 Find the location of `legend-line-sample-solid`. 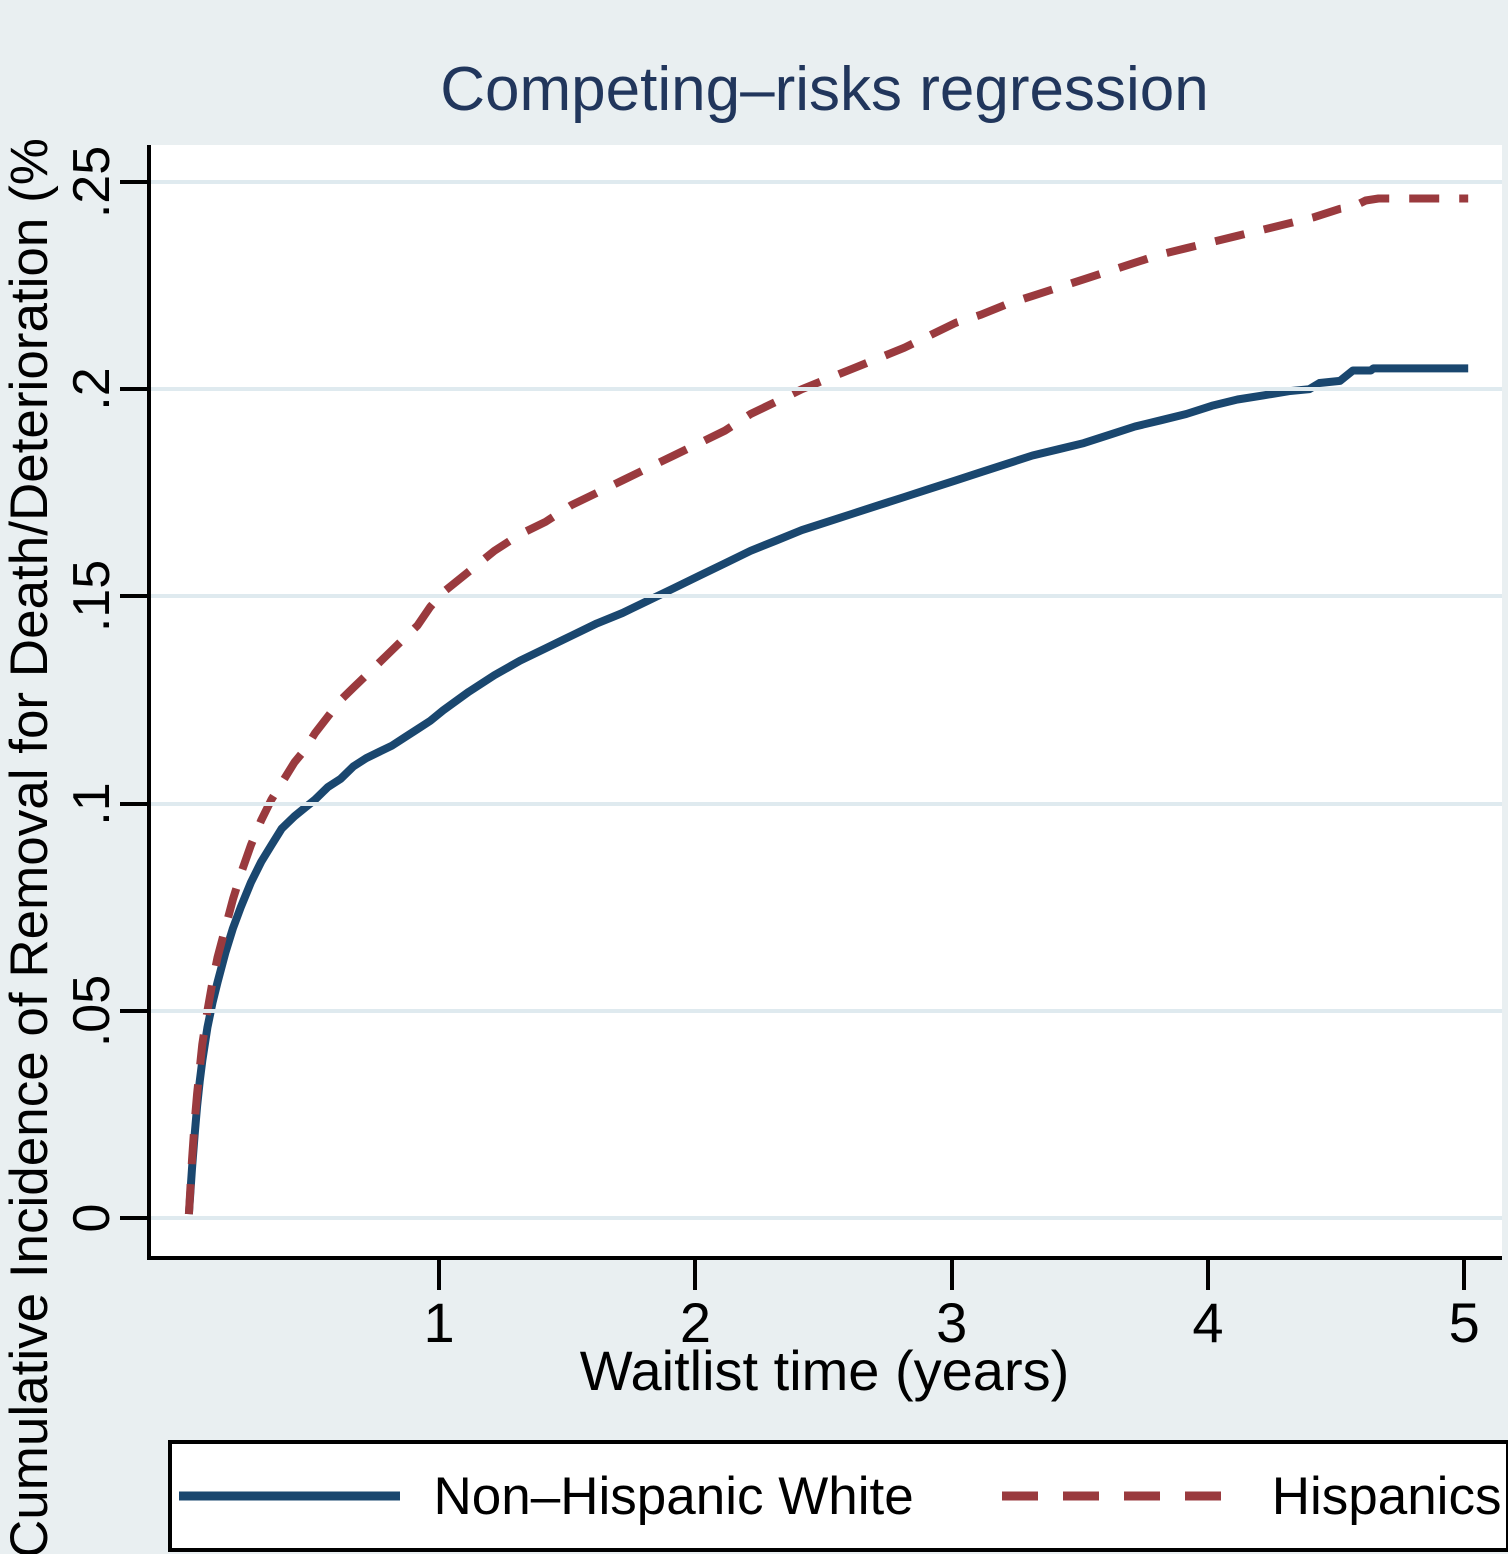

legend-line-sample-solid is located at coordinates (289, 1496).